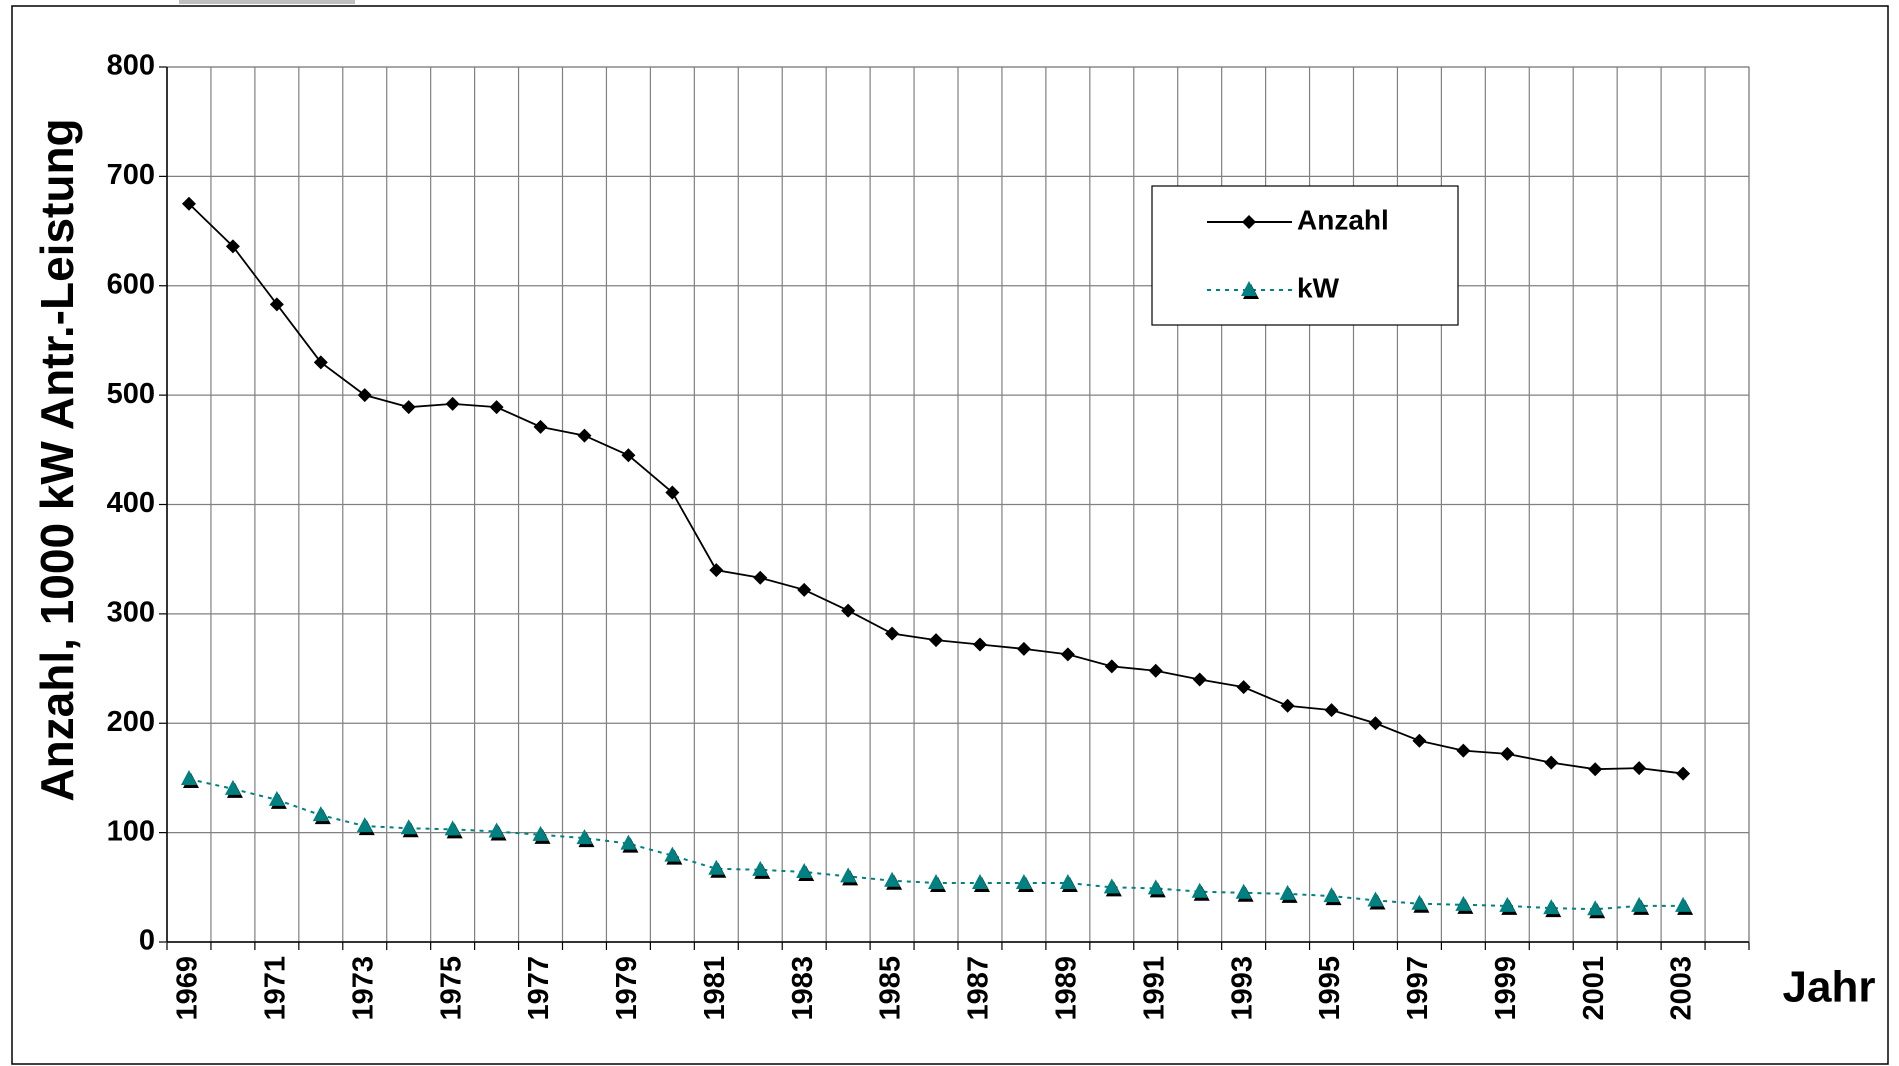  What do you see at coordinates (1343, 219) in the screenshot?
I see `legend-label: Anzahl` at bounding box center [1343, 219].